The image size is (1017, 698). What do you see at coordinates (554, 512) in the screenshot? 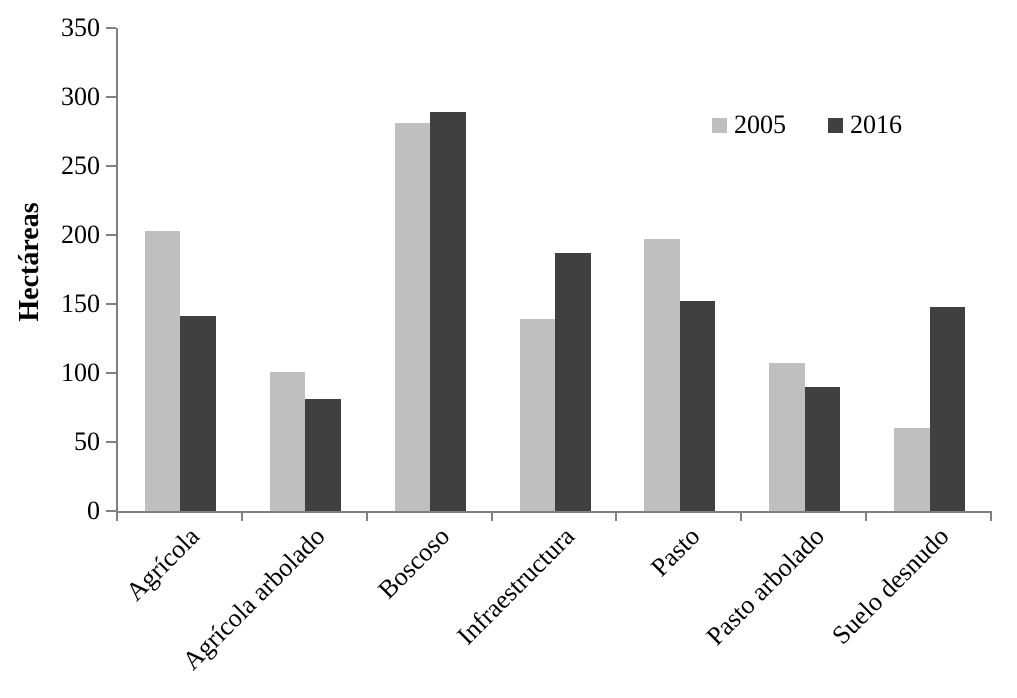
I see `x-axis-line` at bounding box center [554, 512].